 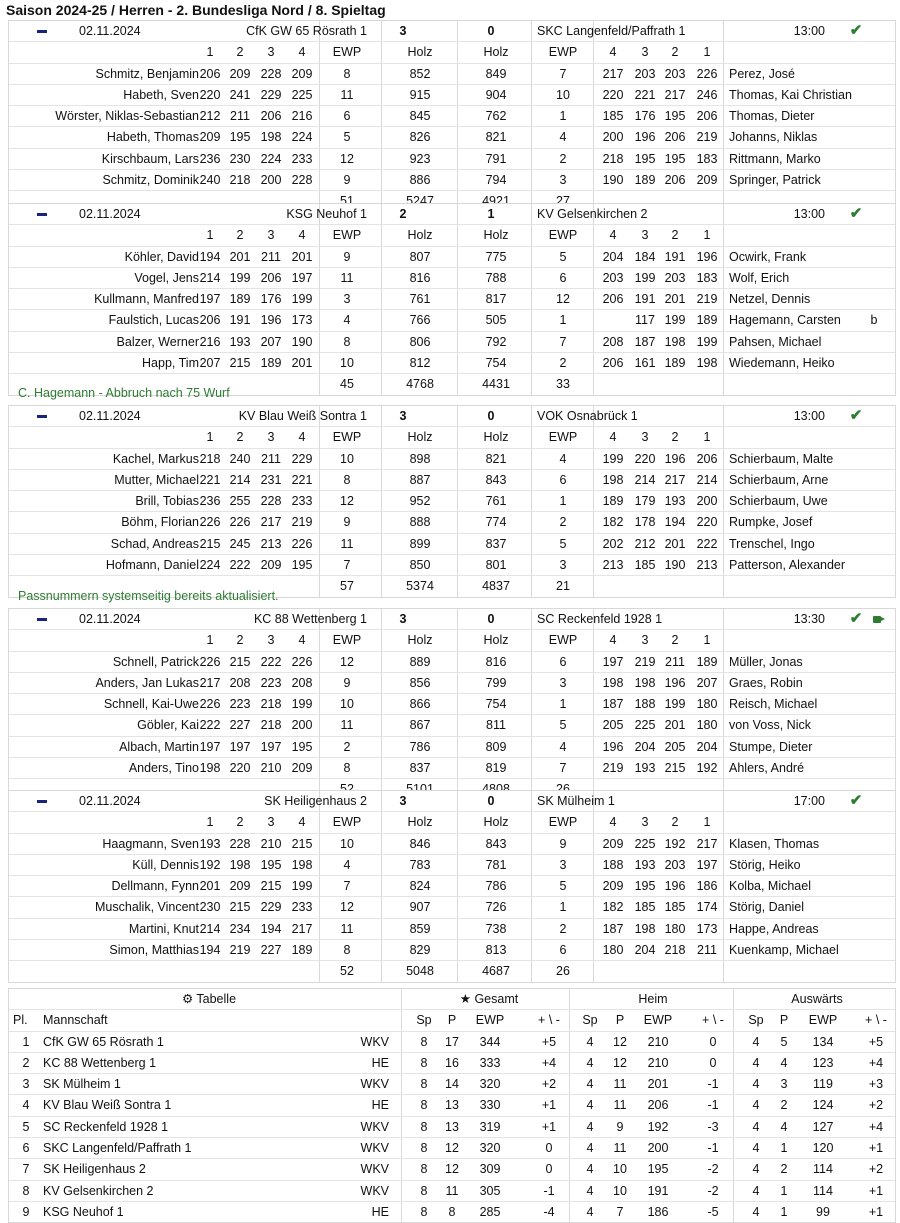 What do you see at coordinates (879, 619) in the screenshot?
I see `video-icon` at bounding box center [879, 619].